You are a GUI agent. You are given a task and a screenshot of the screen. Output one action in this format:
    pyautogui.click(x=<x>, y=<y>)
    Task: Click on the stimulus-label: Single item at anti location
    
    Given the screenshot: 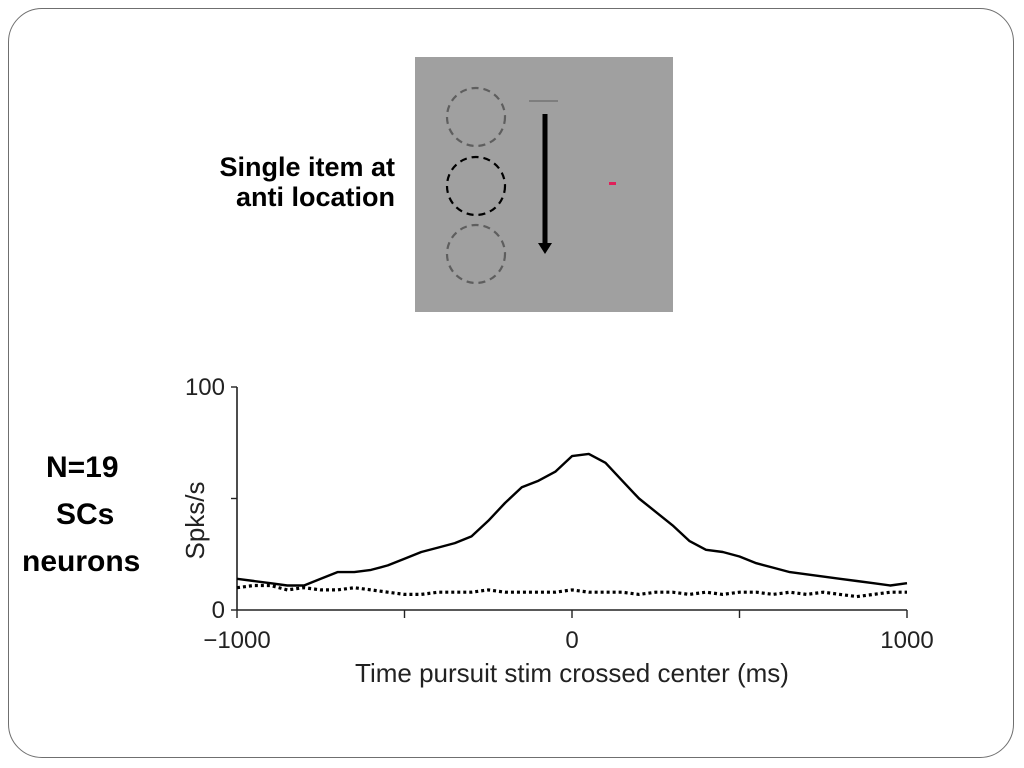 What is the action you would take?
    pyautogui.click(x=287, y=182)
    